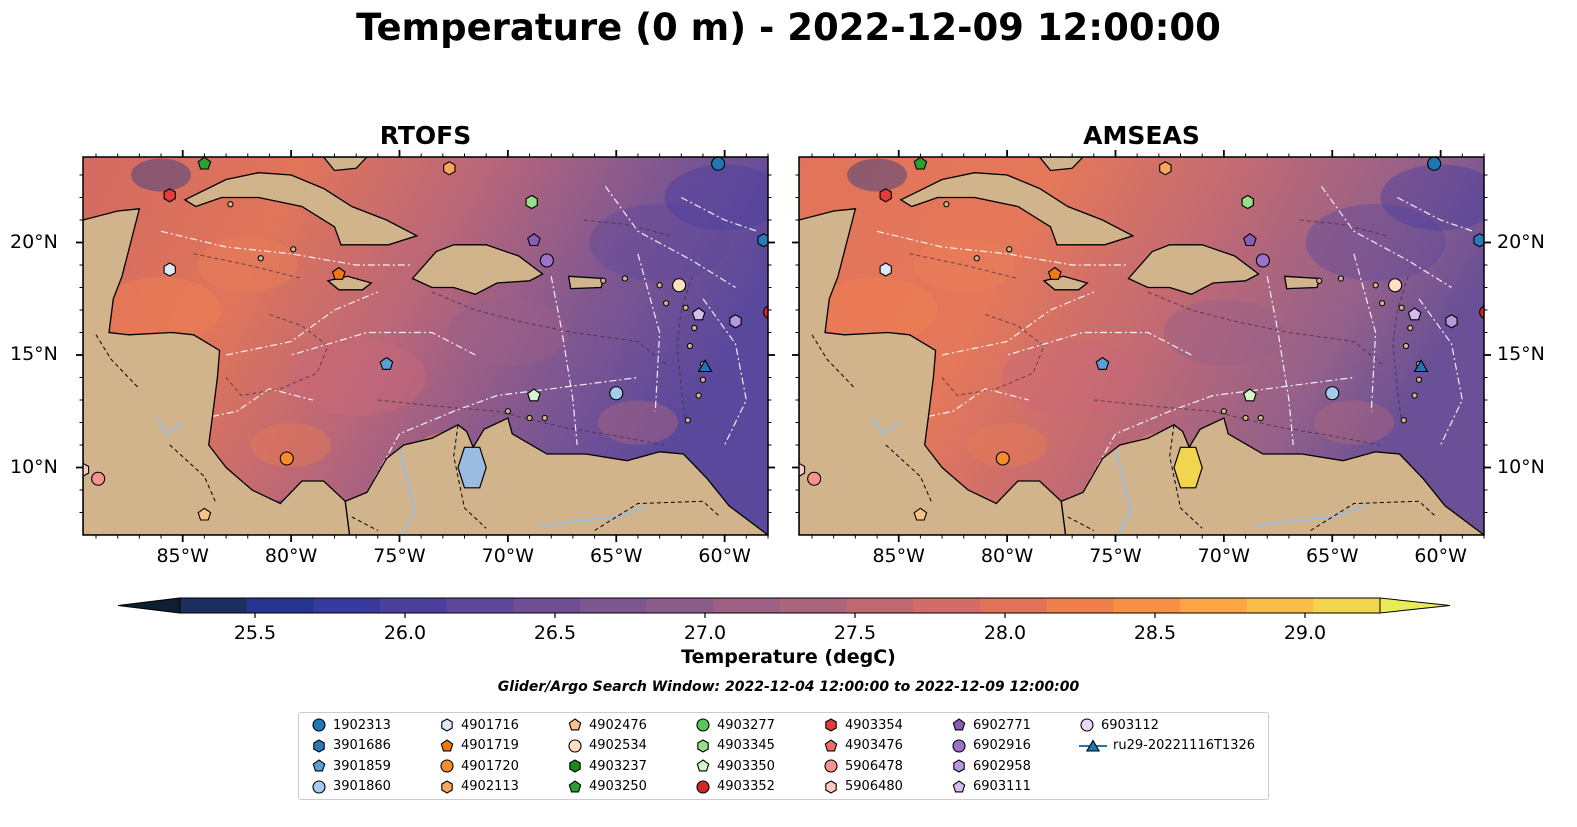  I want to click on legend-label: 4903250, so click(618, 786).